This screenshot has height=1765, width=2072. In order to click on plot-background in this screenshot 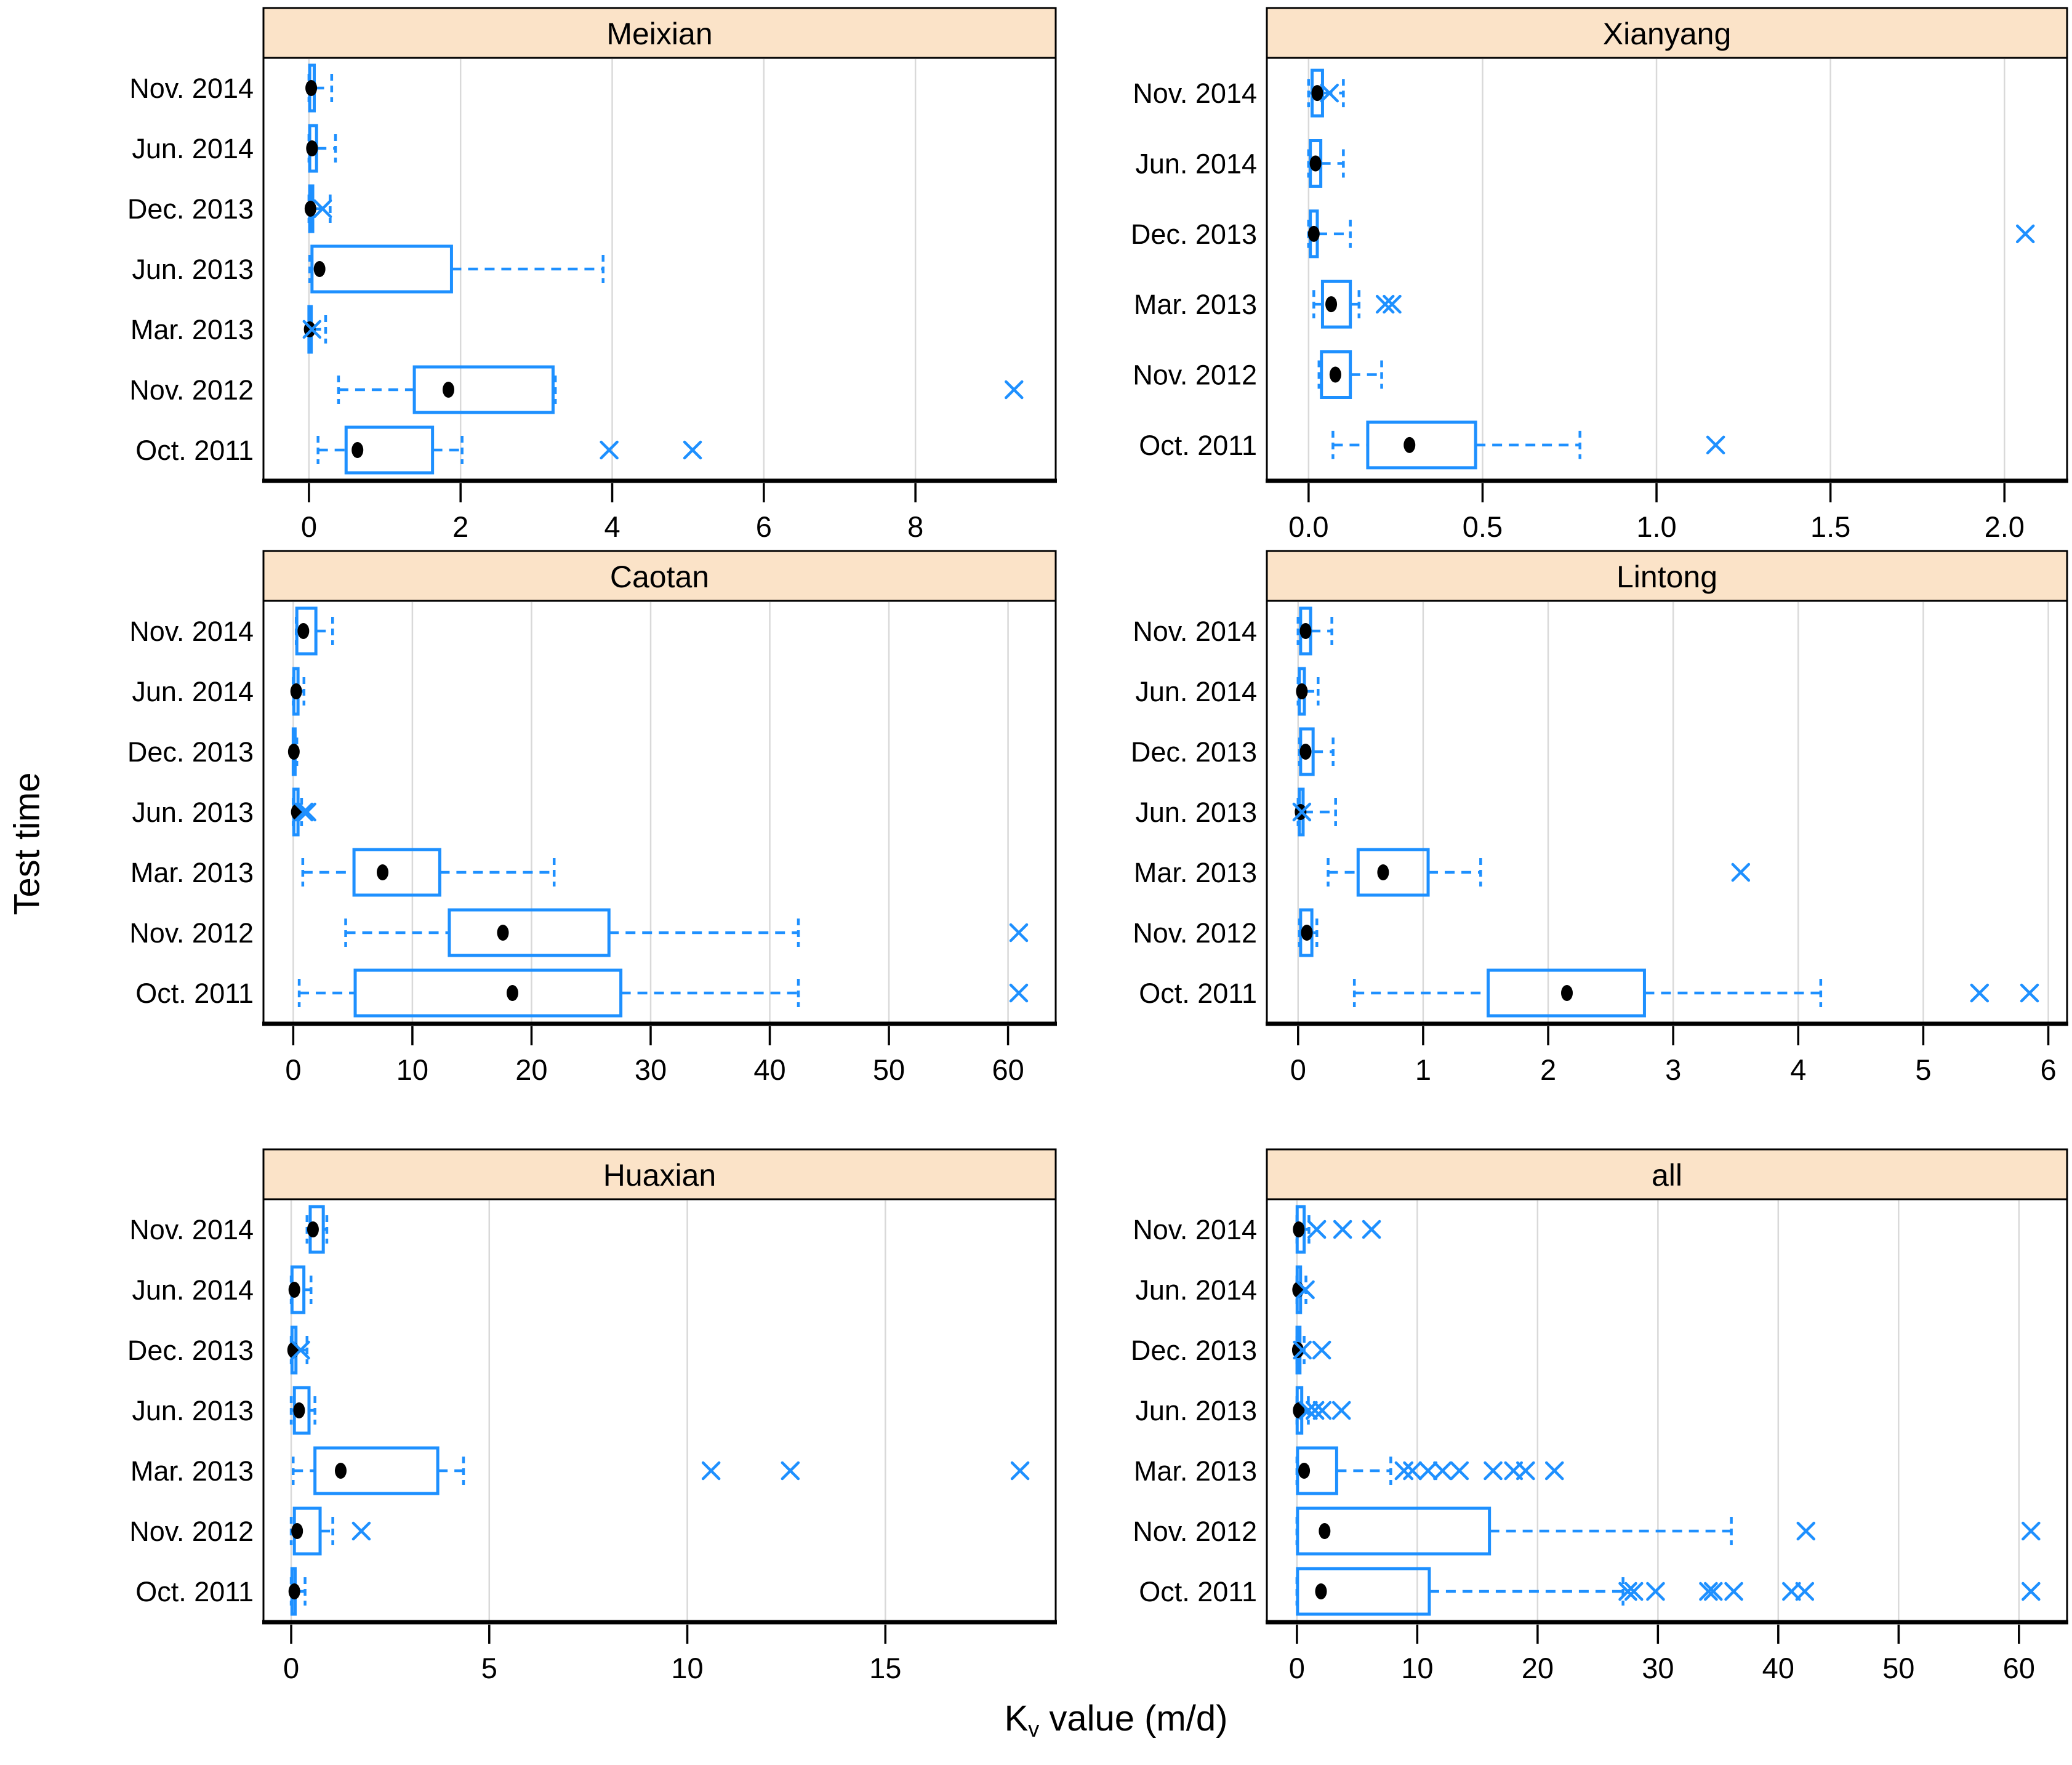, I will do `click(1667, 812)`.